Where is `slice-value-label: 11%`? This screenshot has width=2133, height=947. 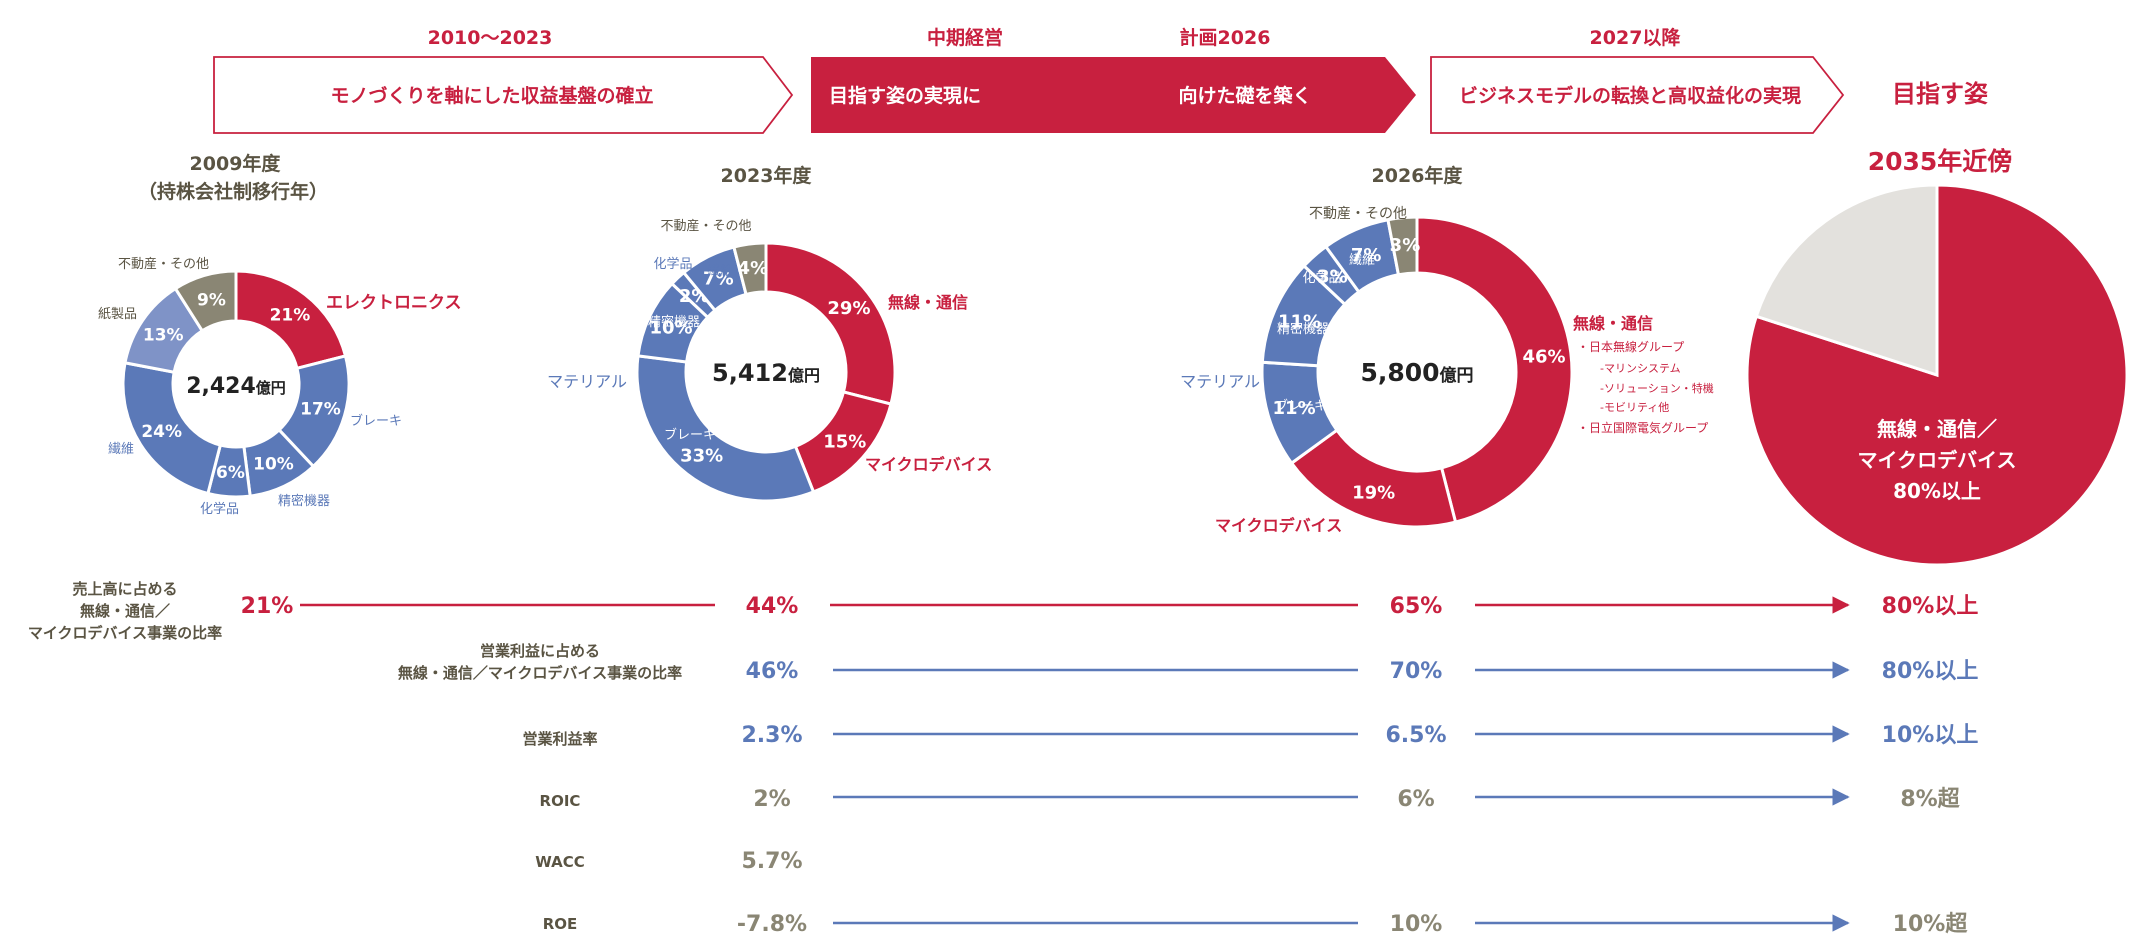 slice-value-label: 11% is located at coordinates (1294, 408).